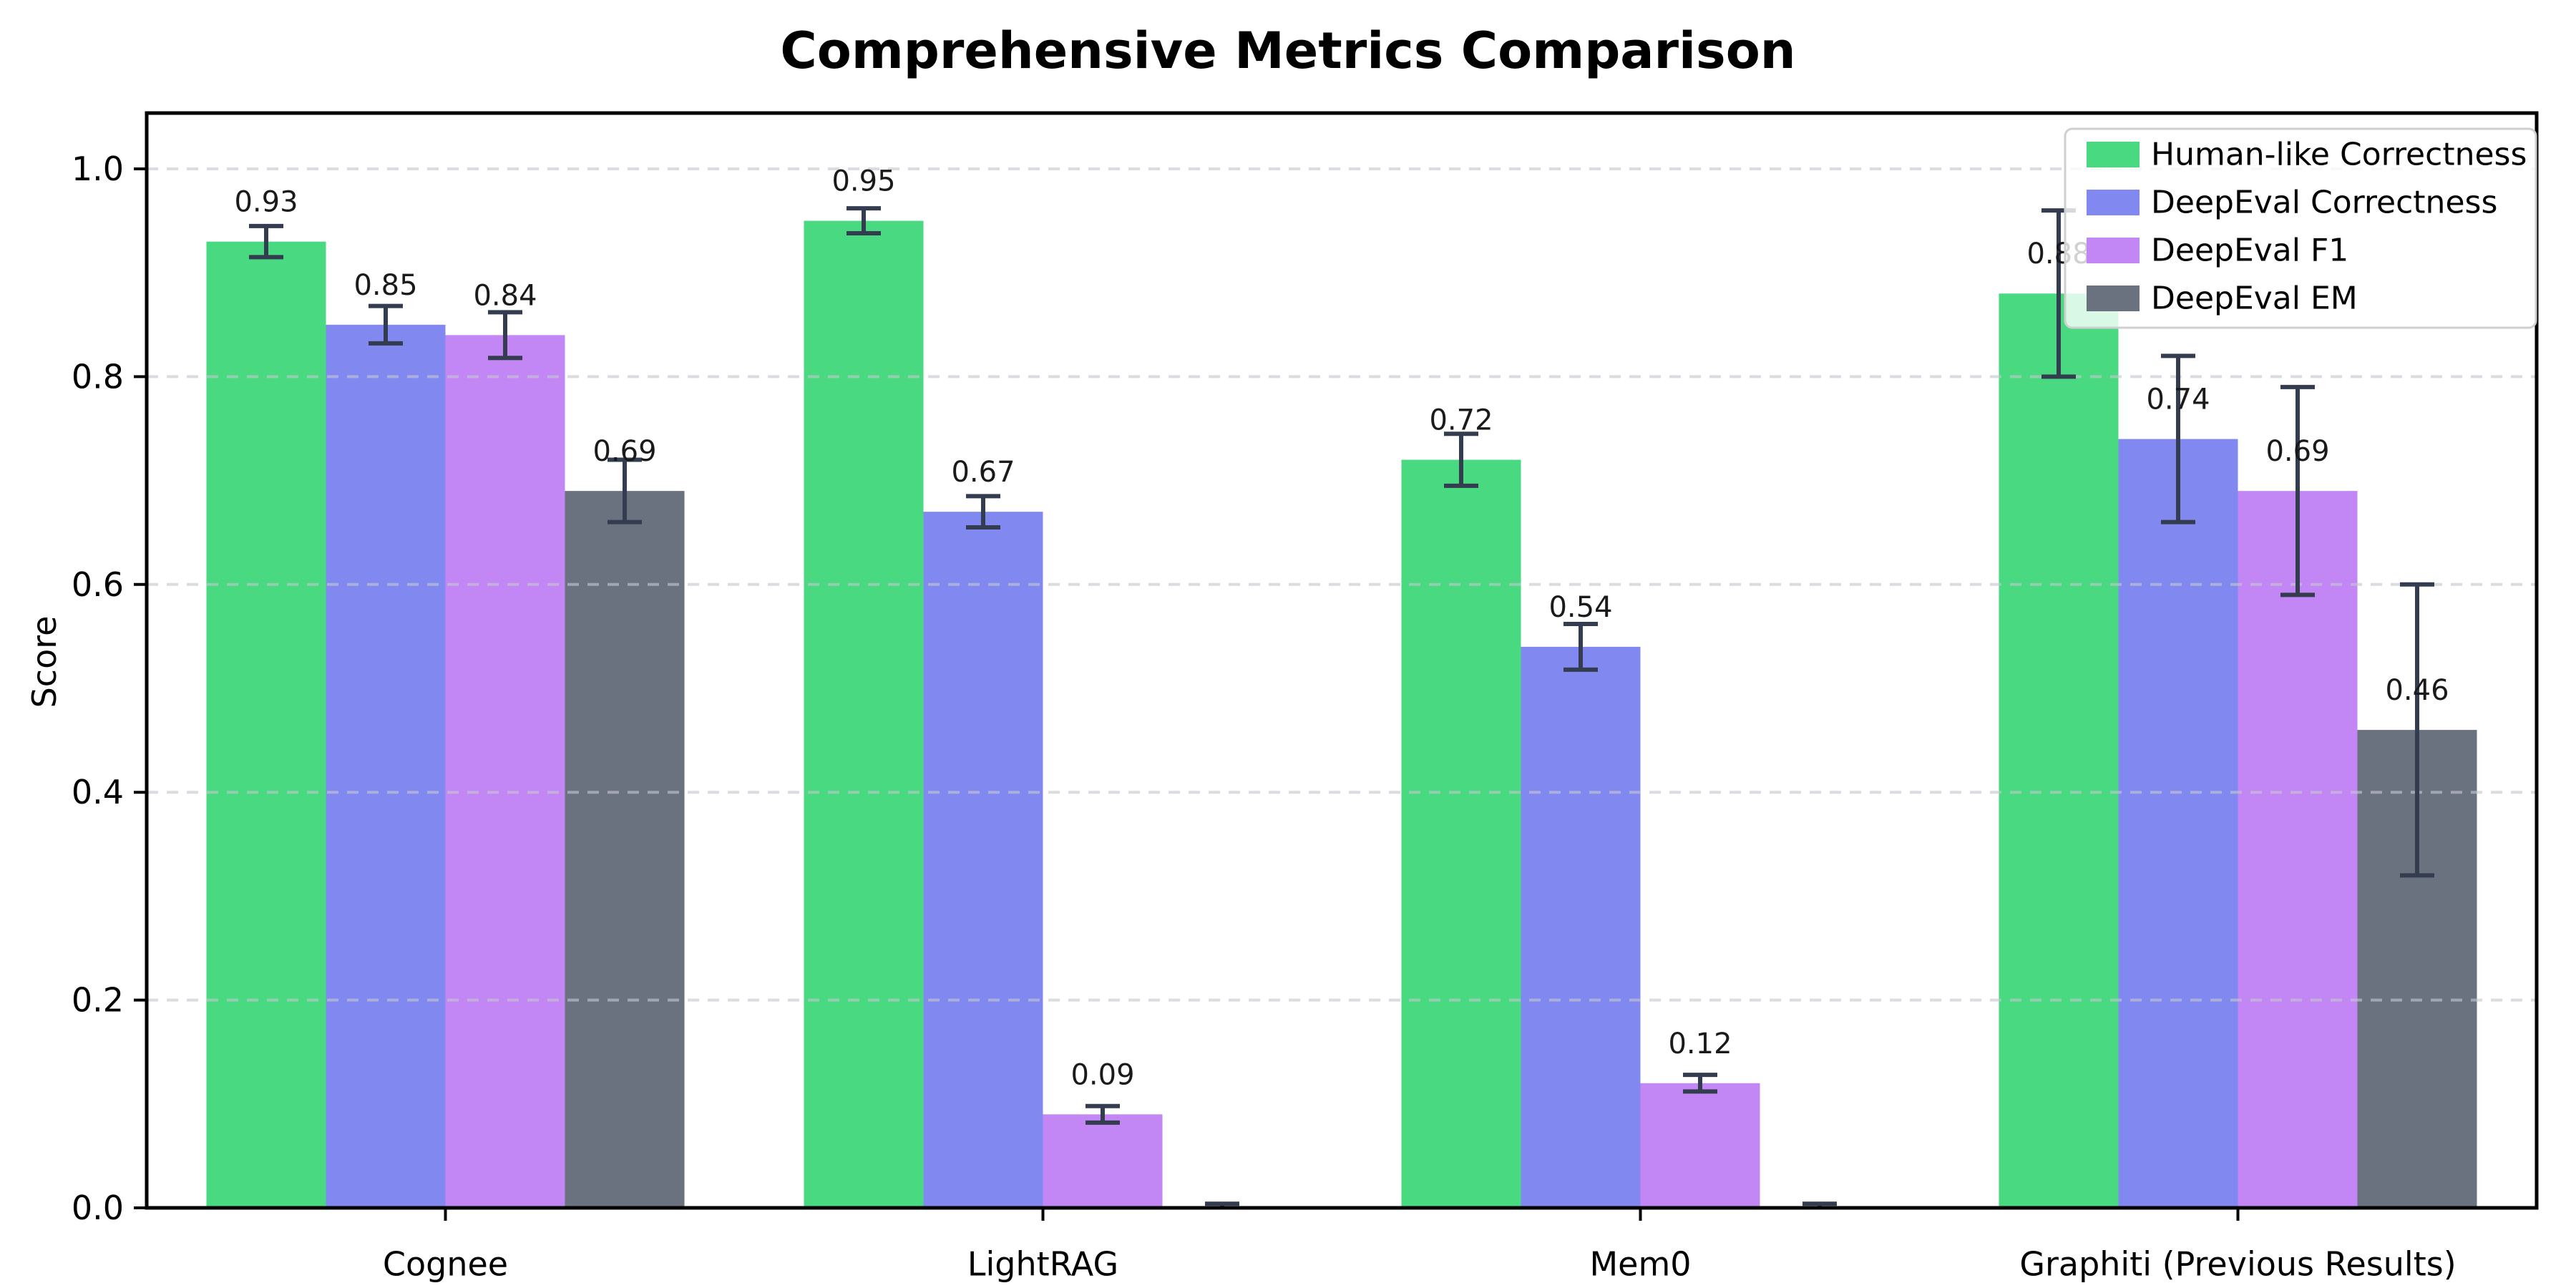 The height and width of the screenshot is (1288, 2576). What do you see at coordinates (2237, 1263) in the screenshot?
I see `x-tick-label: Graphiti (Previous Results)` at bounding box center [2237, 1263].